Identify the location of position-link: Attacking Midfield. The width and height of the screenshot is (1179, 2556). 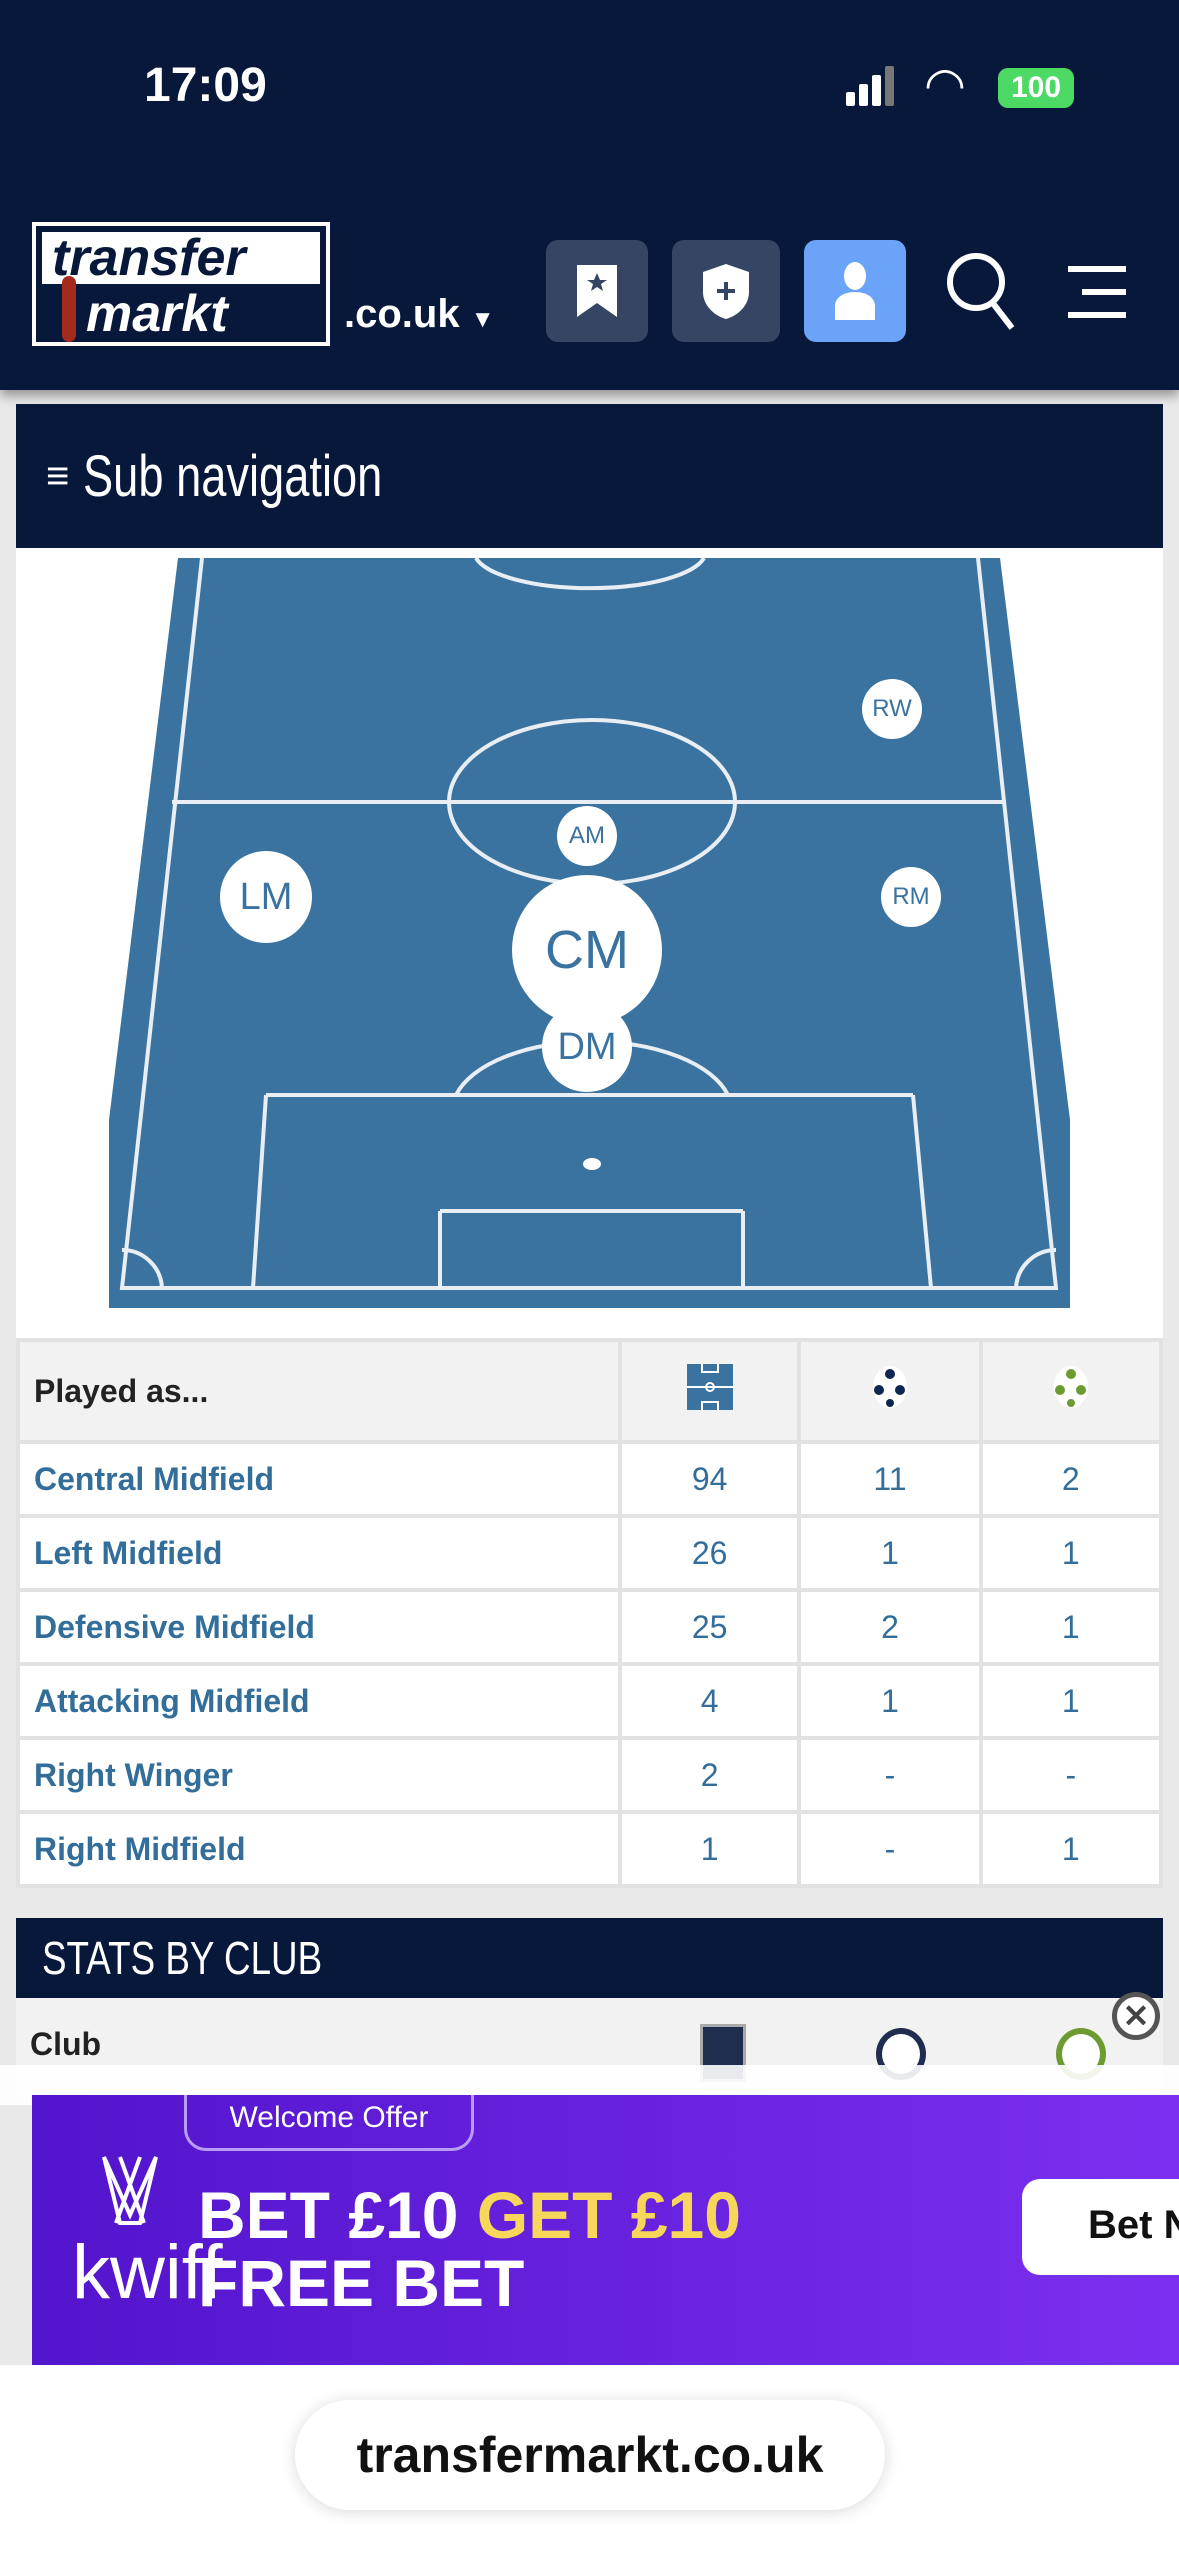
(319, 1701).